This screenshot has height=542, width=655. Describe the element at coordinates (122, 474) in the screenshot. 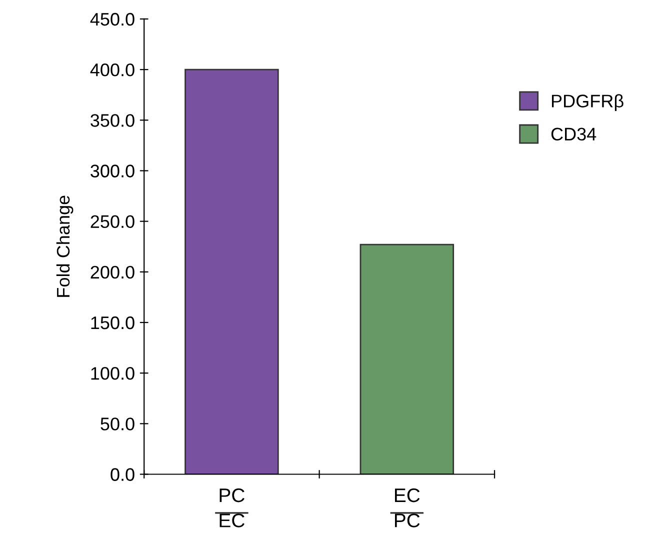

I see `y-tick-label: 0.0` at that location.